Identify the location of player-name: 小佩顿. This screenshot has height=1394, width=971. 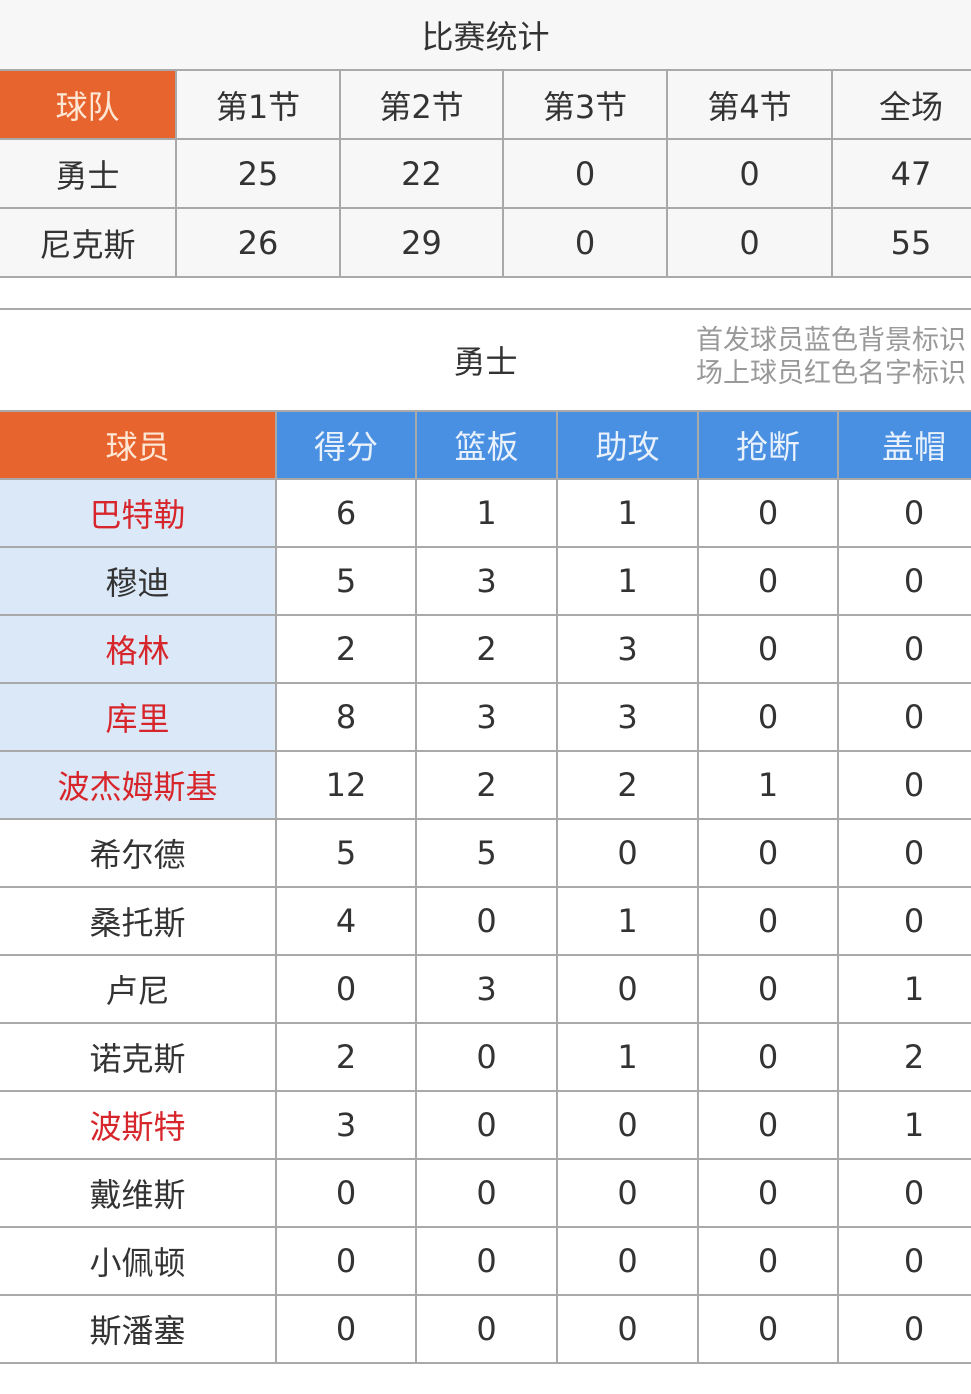
(138, 1261).